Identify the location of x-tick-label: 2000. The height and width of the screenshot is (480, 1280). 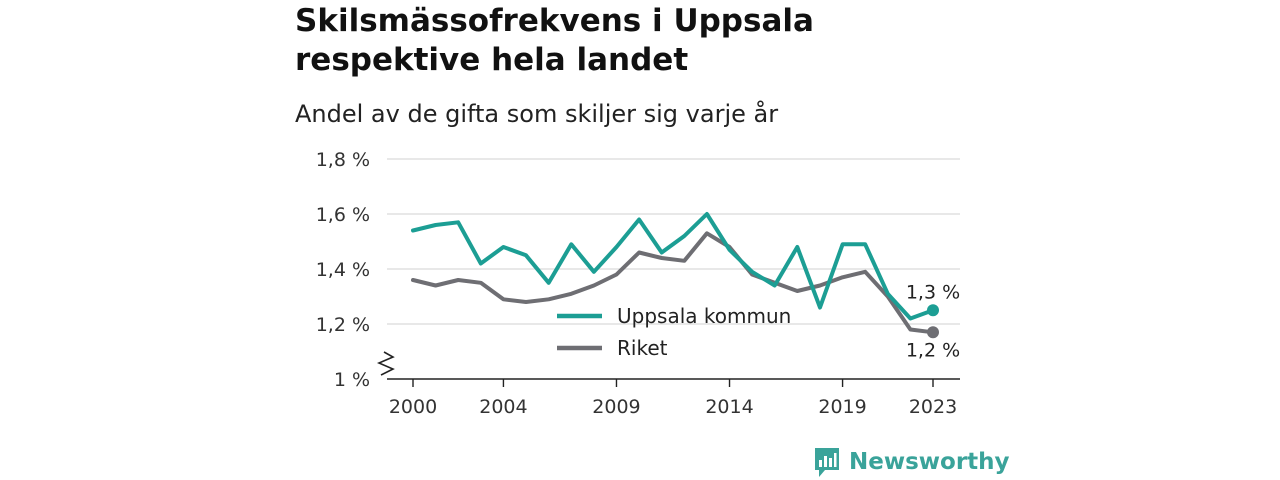
(413, 407).